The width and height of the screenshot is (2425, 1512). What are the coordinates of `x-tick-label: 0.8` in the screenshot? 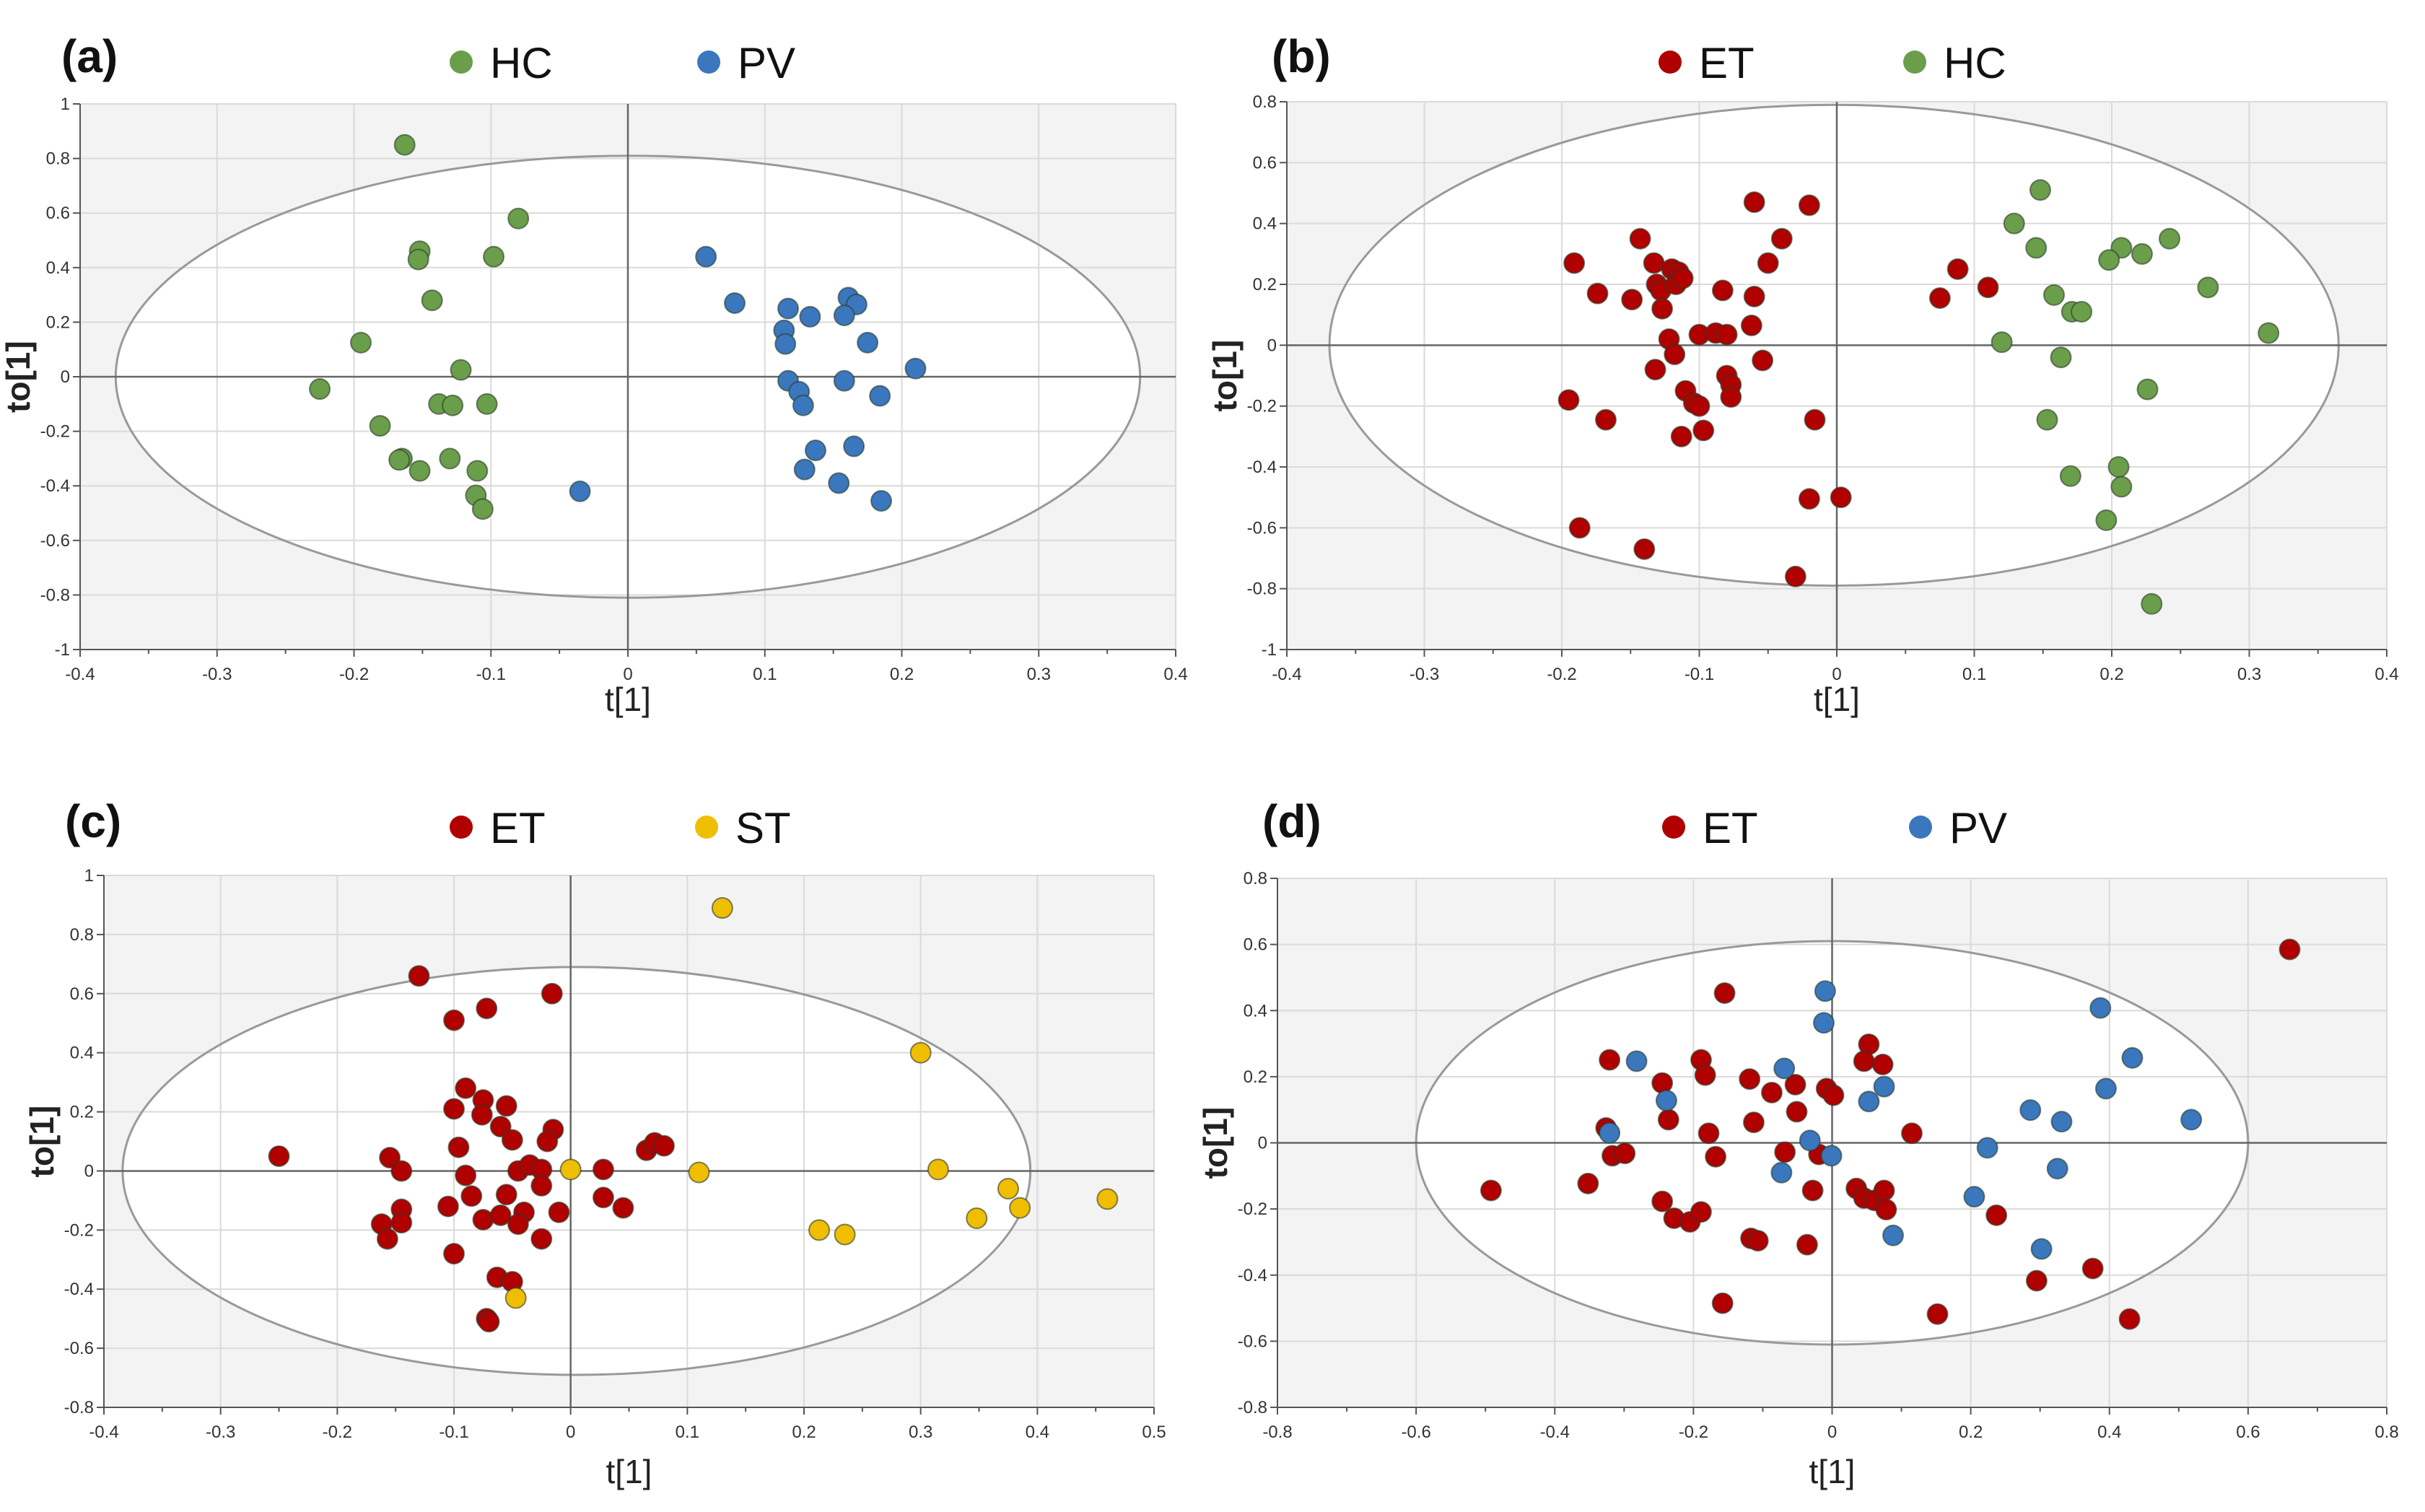 It's located at (2386, 1432).